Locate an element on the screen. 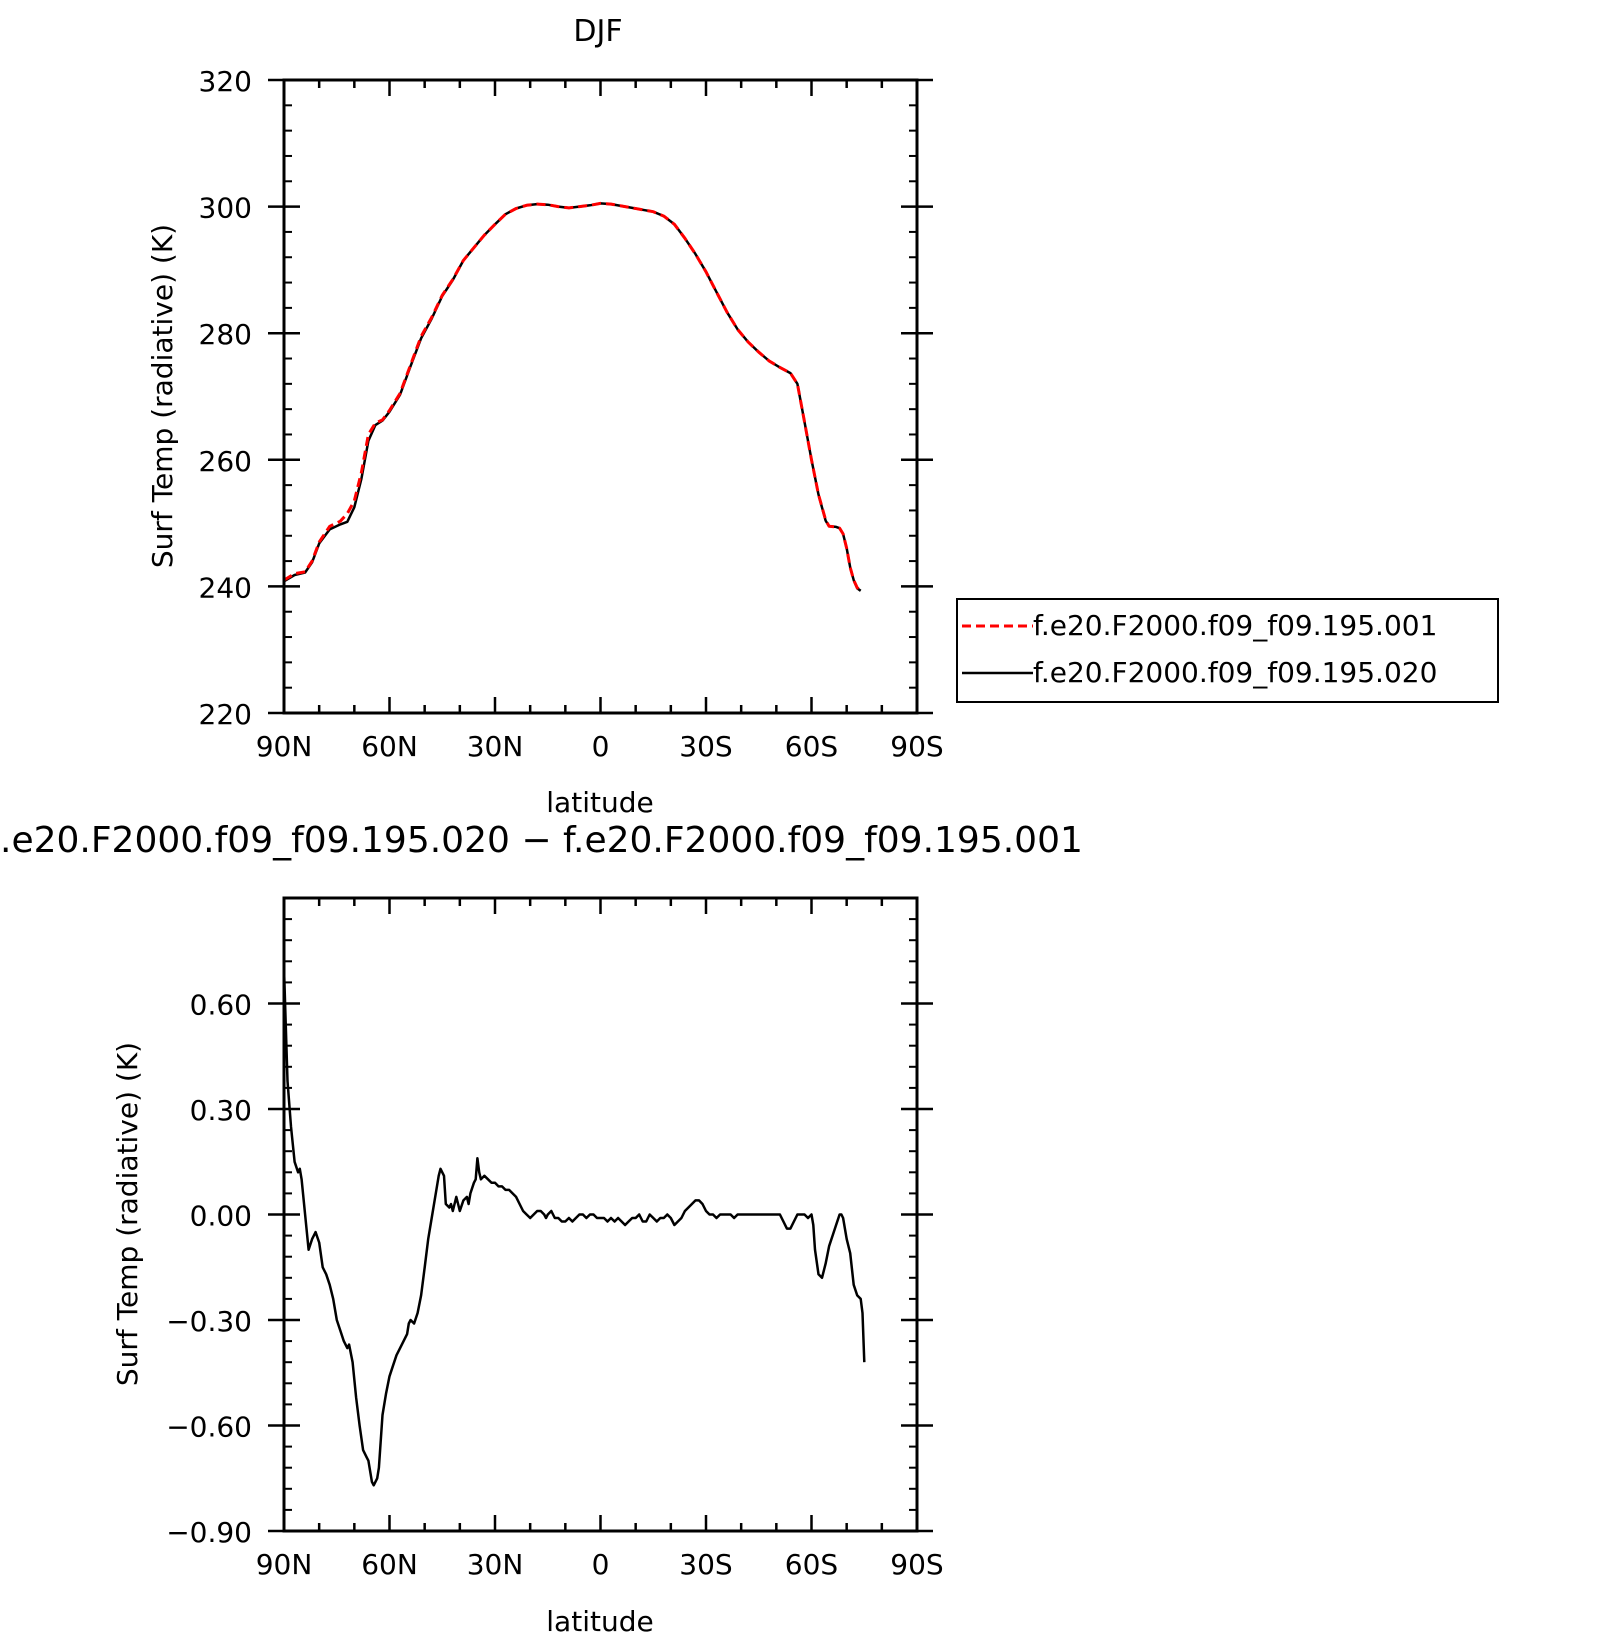  bottom-series is located at coordinates (574, 1227).